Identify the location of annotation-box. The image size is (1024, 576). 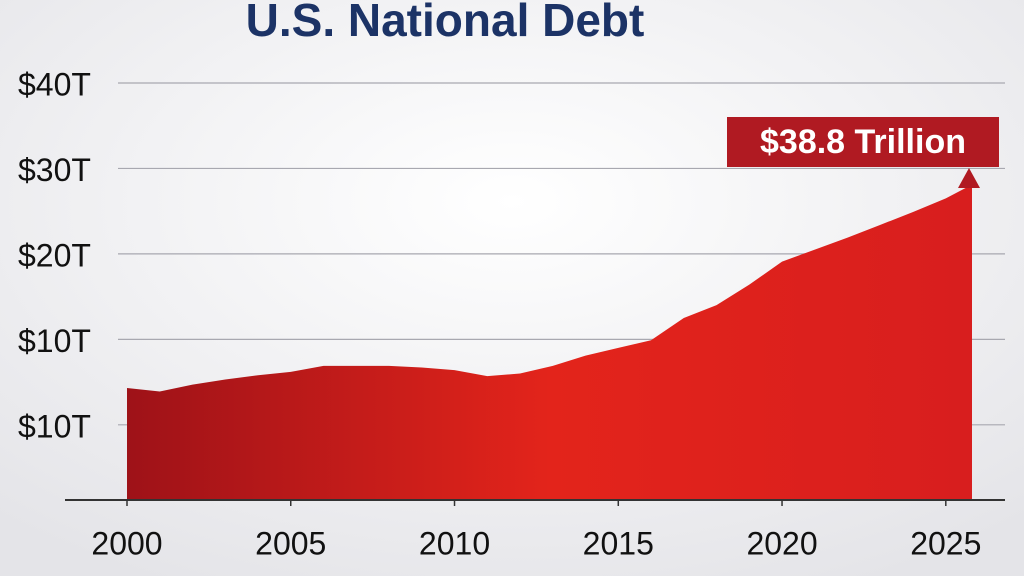
(863, 142).